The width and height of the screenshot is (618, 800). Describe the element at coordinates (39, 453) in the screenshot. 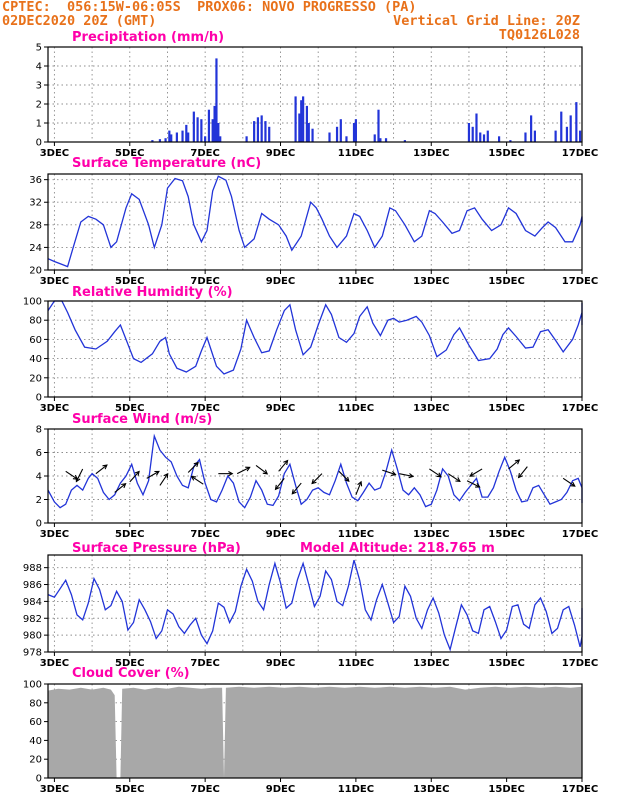

I see `y-tick-label: 6` at that location.